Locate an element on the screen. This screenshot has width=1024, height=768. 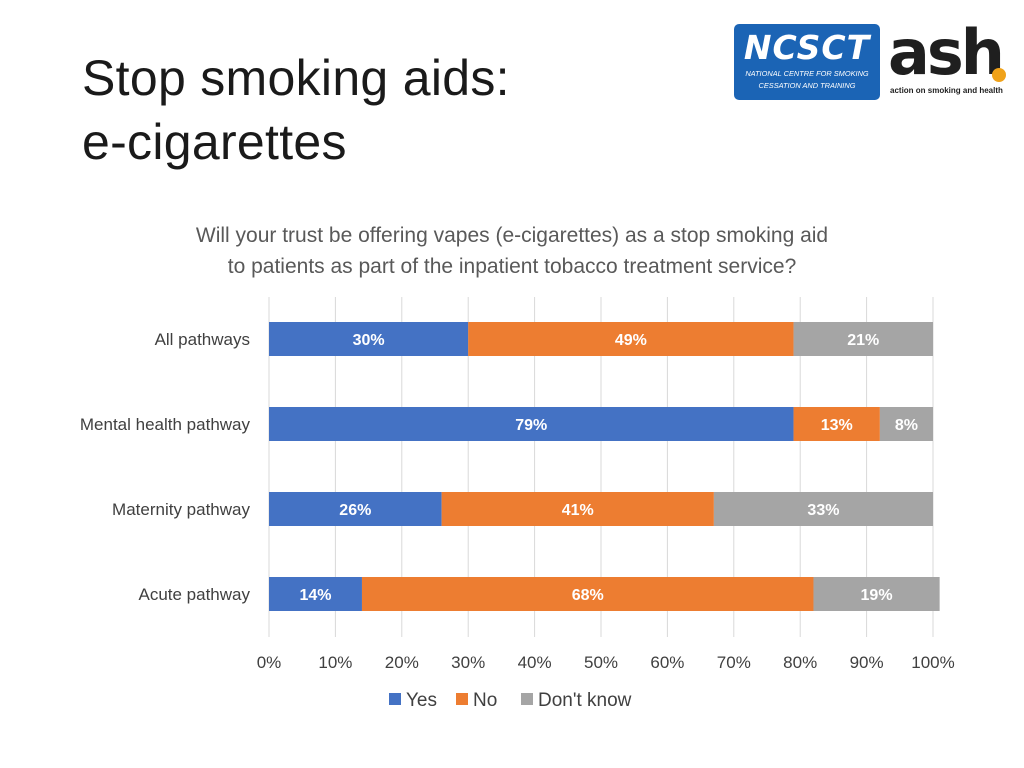
ash-logo-name: ash is located at coordinates (946, 52).